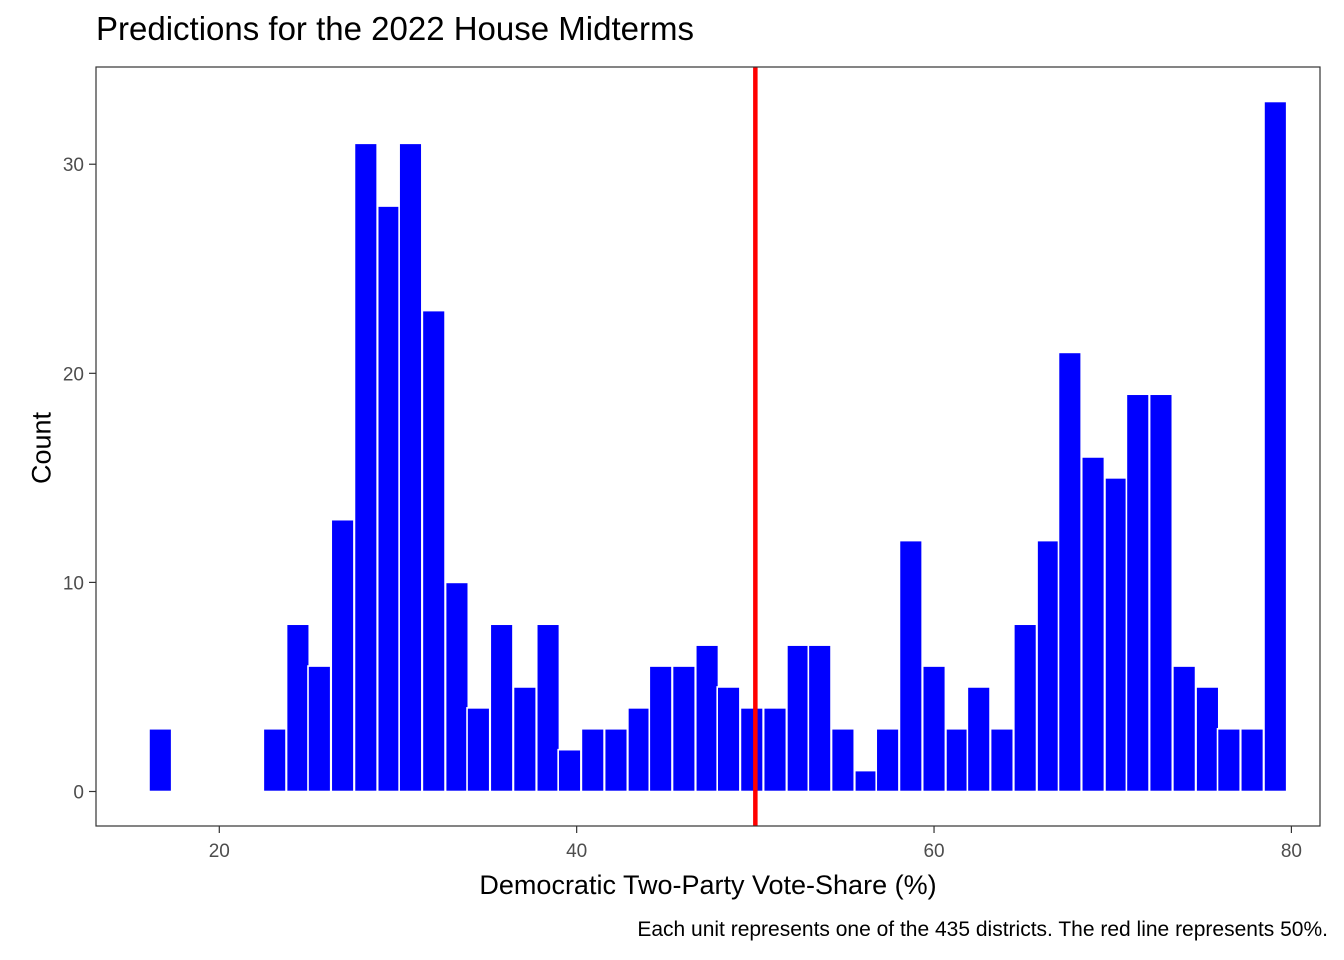 This screenshot has height=960, width=1344. What do you see at coordinates (708, 885) in the screenshot?
I see `x-axis-label: Democratic Two-Party Vote-Share (%)` at bounding box center [708, 885].